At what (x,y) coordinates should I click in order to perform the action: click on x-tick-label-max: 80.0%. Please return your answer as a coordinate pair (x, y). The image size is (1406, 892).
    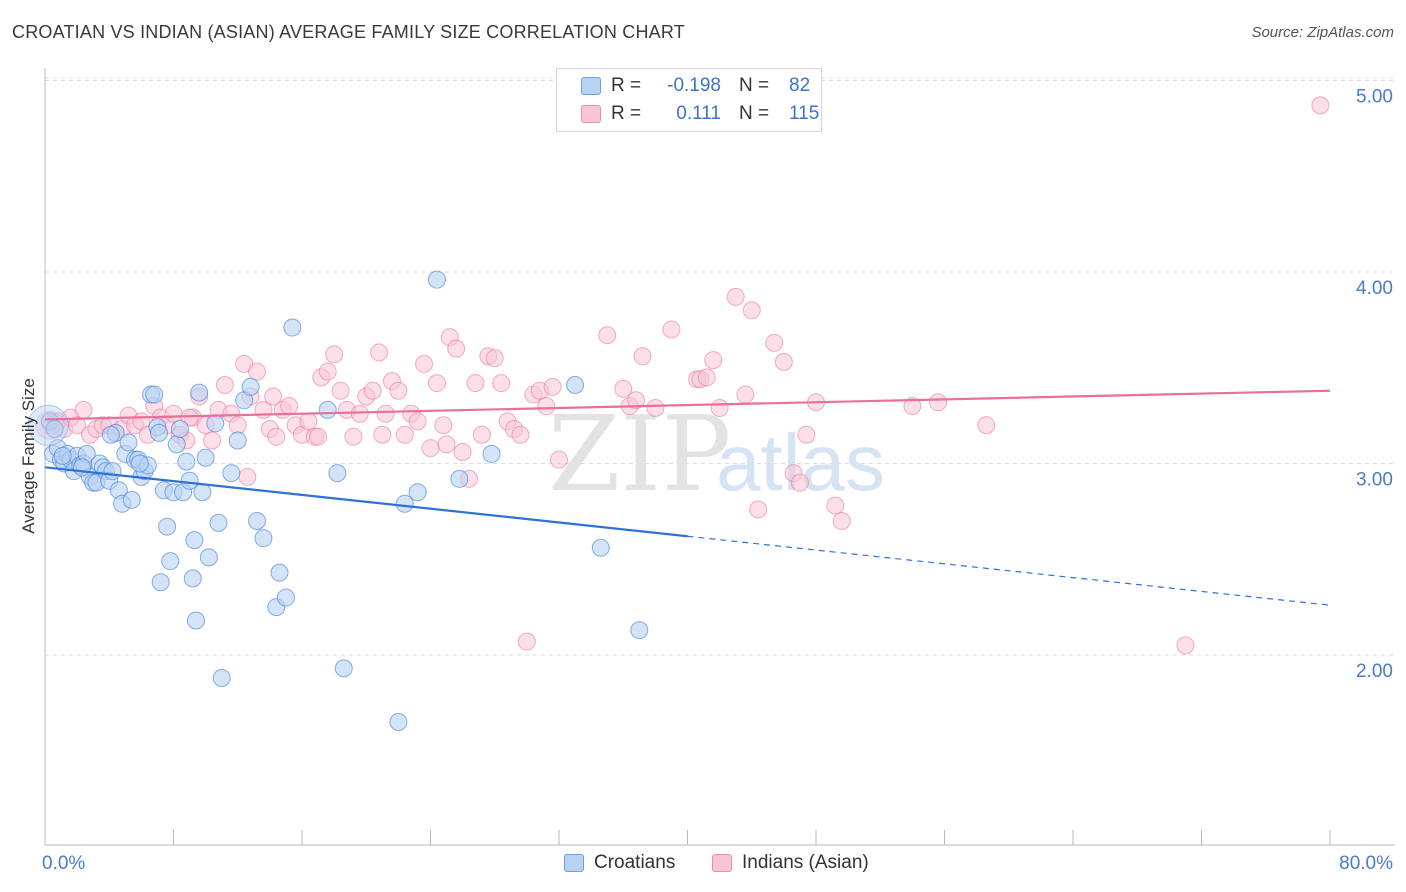
    Looking at the image, I should click on (1366, 863).